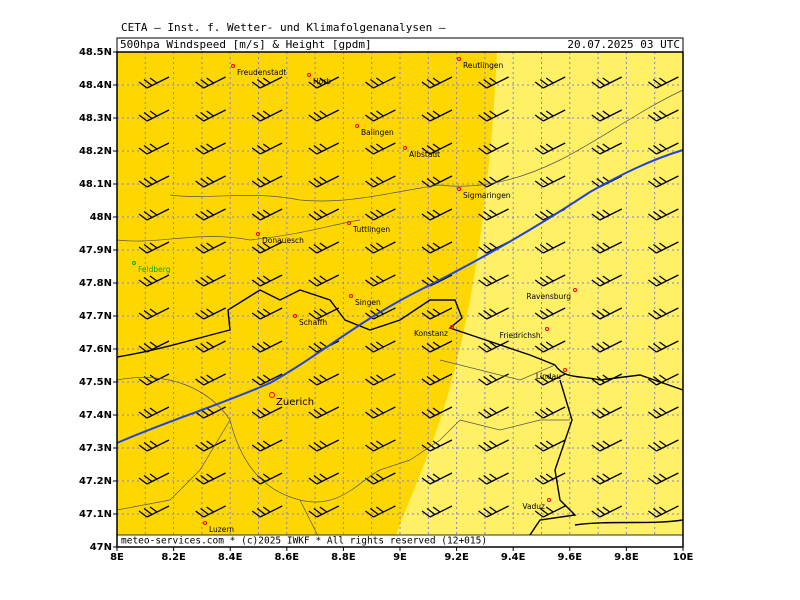 The image size is (800, 600). What do you see at coordinates (548, 296) in the screenshot?
I see `city-label: Ravensburg` at bounding box center [548, 296].